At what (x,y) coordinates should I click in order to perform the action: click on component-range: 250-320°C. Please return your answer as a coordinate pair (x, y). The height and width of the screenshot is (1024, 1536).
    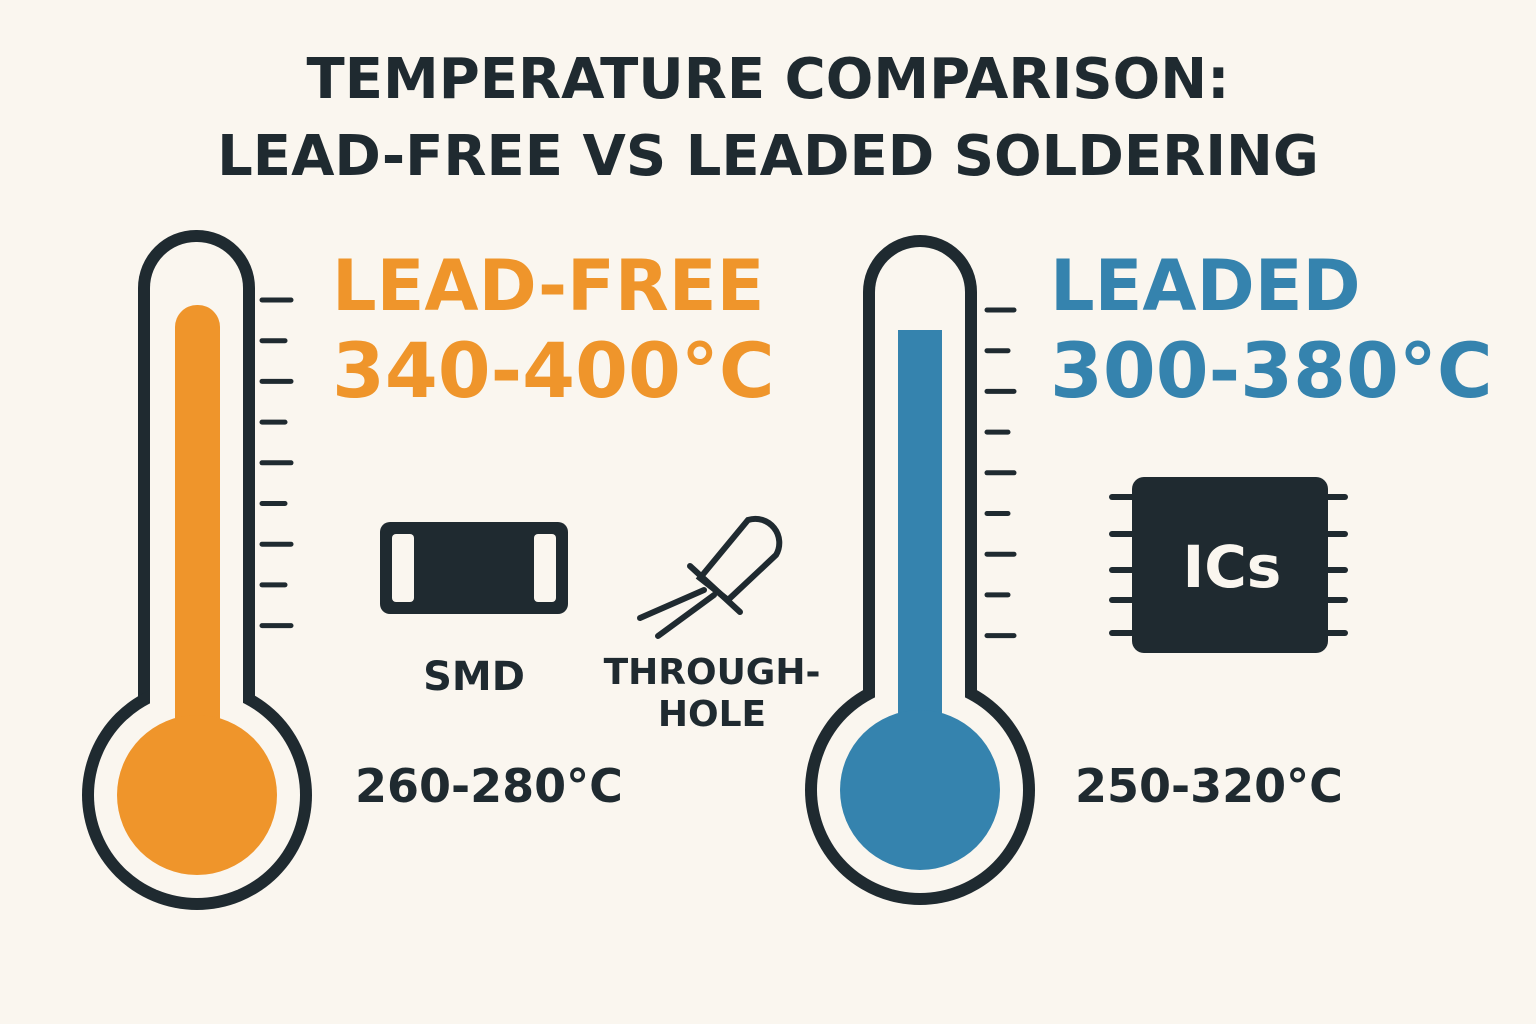
    Looking at the image, I should click on (1209, 786).